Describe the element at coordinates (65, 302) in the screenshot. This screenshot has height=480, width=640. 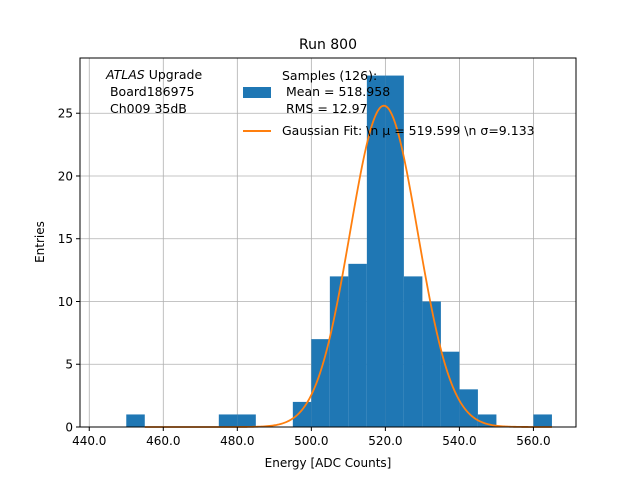
I see `y-tick-label: 10` at that location.